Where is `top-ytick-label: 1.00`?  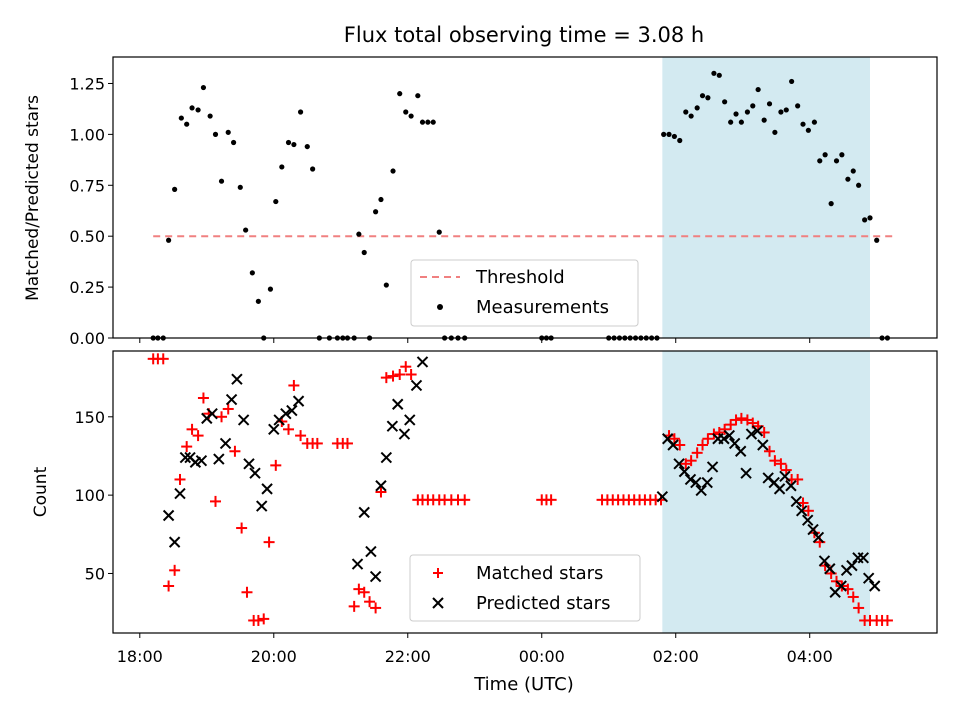 top-ytick-label: 1.00 is located at coordinates (87, 134).